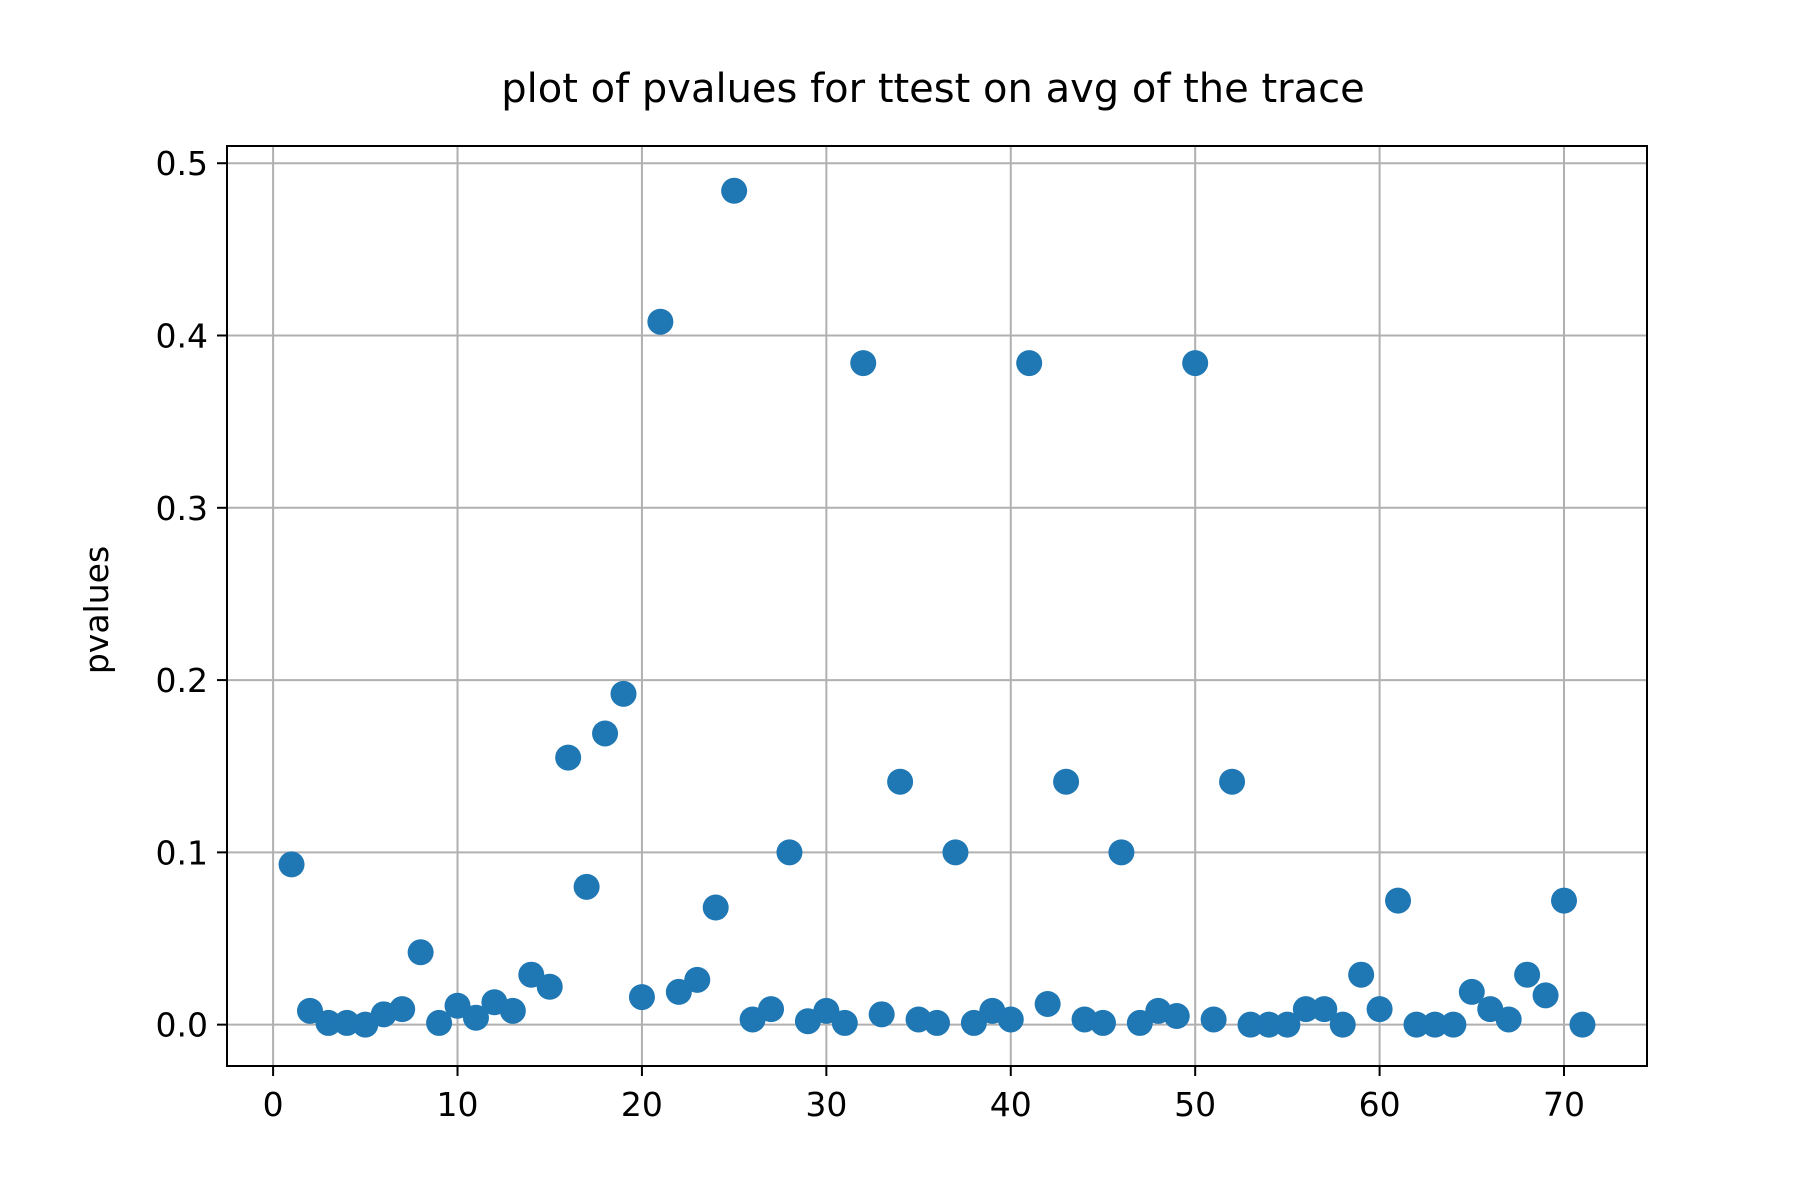  What do you see at coordinates (1011, 1104) in the screenshot?
I see `x-tick-label: 40` at bounding box center [1011, 1104].